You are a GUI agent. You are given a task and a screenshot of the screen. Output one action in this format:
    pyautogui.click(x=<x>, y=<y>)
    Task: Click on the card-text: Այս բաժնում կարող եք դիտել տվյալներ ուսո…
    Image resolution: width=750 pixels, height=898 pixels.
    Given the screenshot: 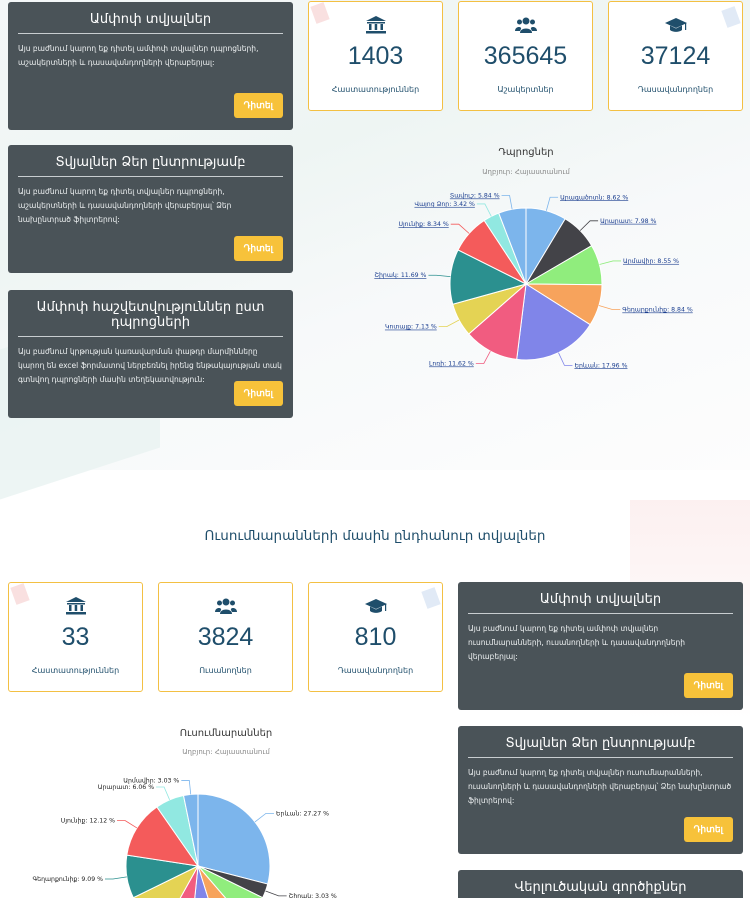 What is the action you would take?
    pyautogui.click(x=600, y=786)
    